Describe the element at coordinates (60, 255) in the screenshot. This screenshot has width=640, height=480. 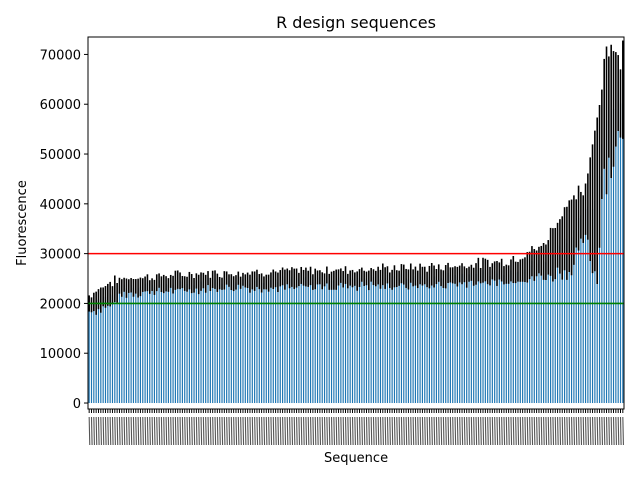
I see `y-tick-label: 30000` at that location.